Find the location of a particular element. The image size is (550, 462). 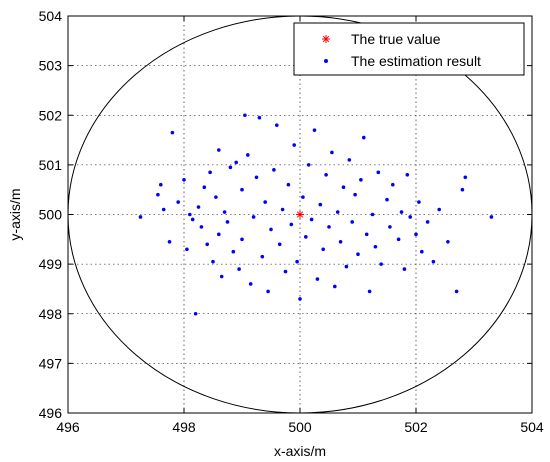

legend-marker-true-value is located at coordinates (326, 39).